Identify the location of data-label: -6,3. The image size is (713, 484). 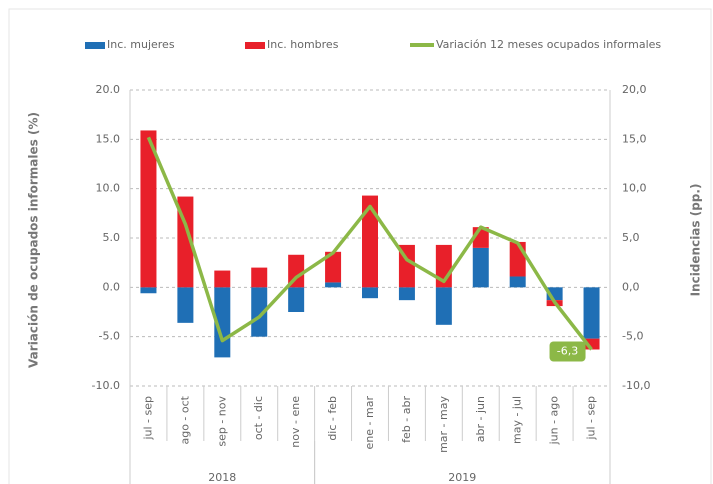
(567, 350).